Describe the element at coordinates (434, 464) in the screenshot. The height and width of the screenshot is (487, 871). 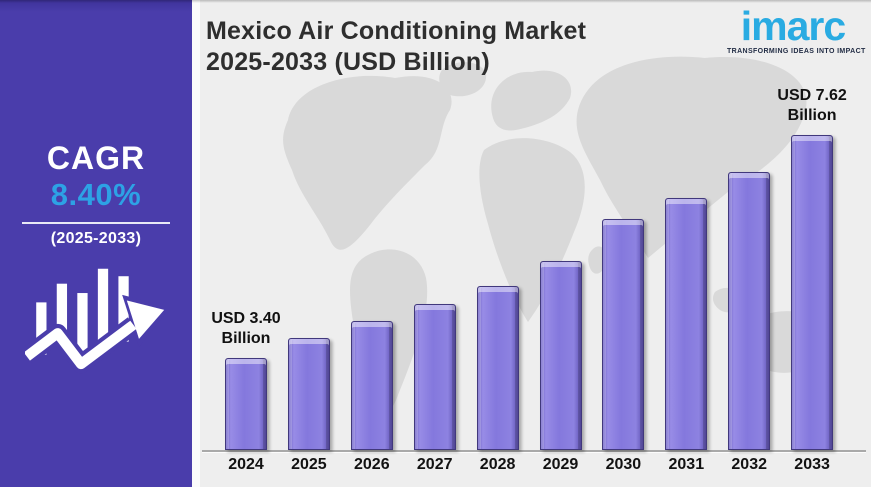
I see `year-label-2027: 2027` at that location.